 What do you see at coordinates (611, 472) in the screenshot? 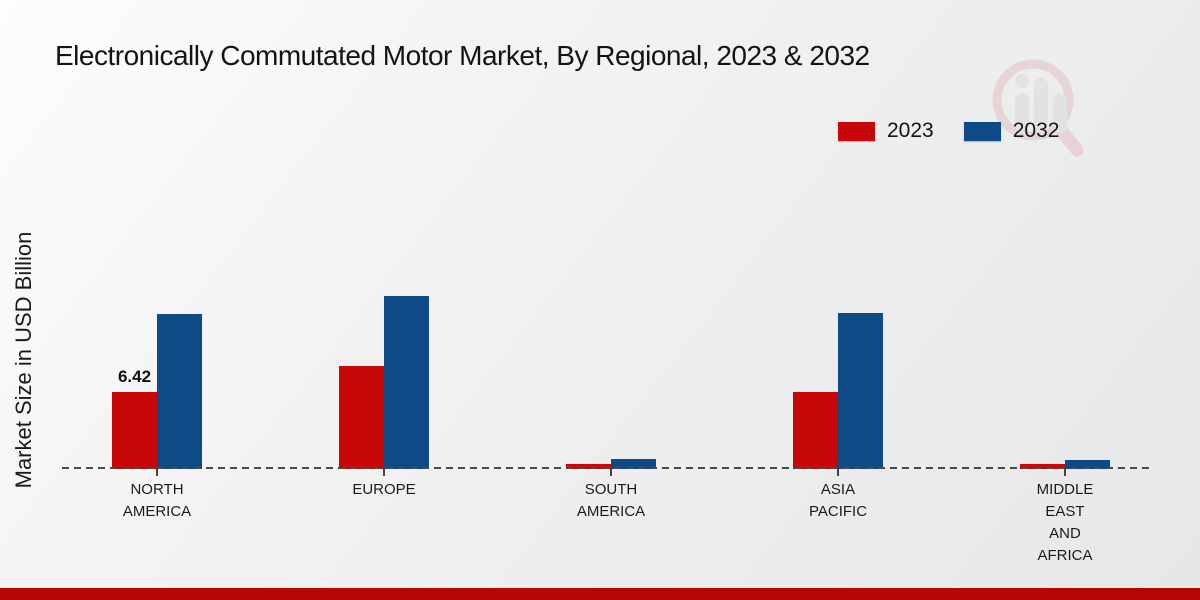
I see `x-axis-tick-south-america` at bounding box center [611, 472].